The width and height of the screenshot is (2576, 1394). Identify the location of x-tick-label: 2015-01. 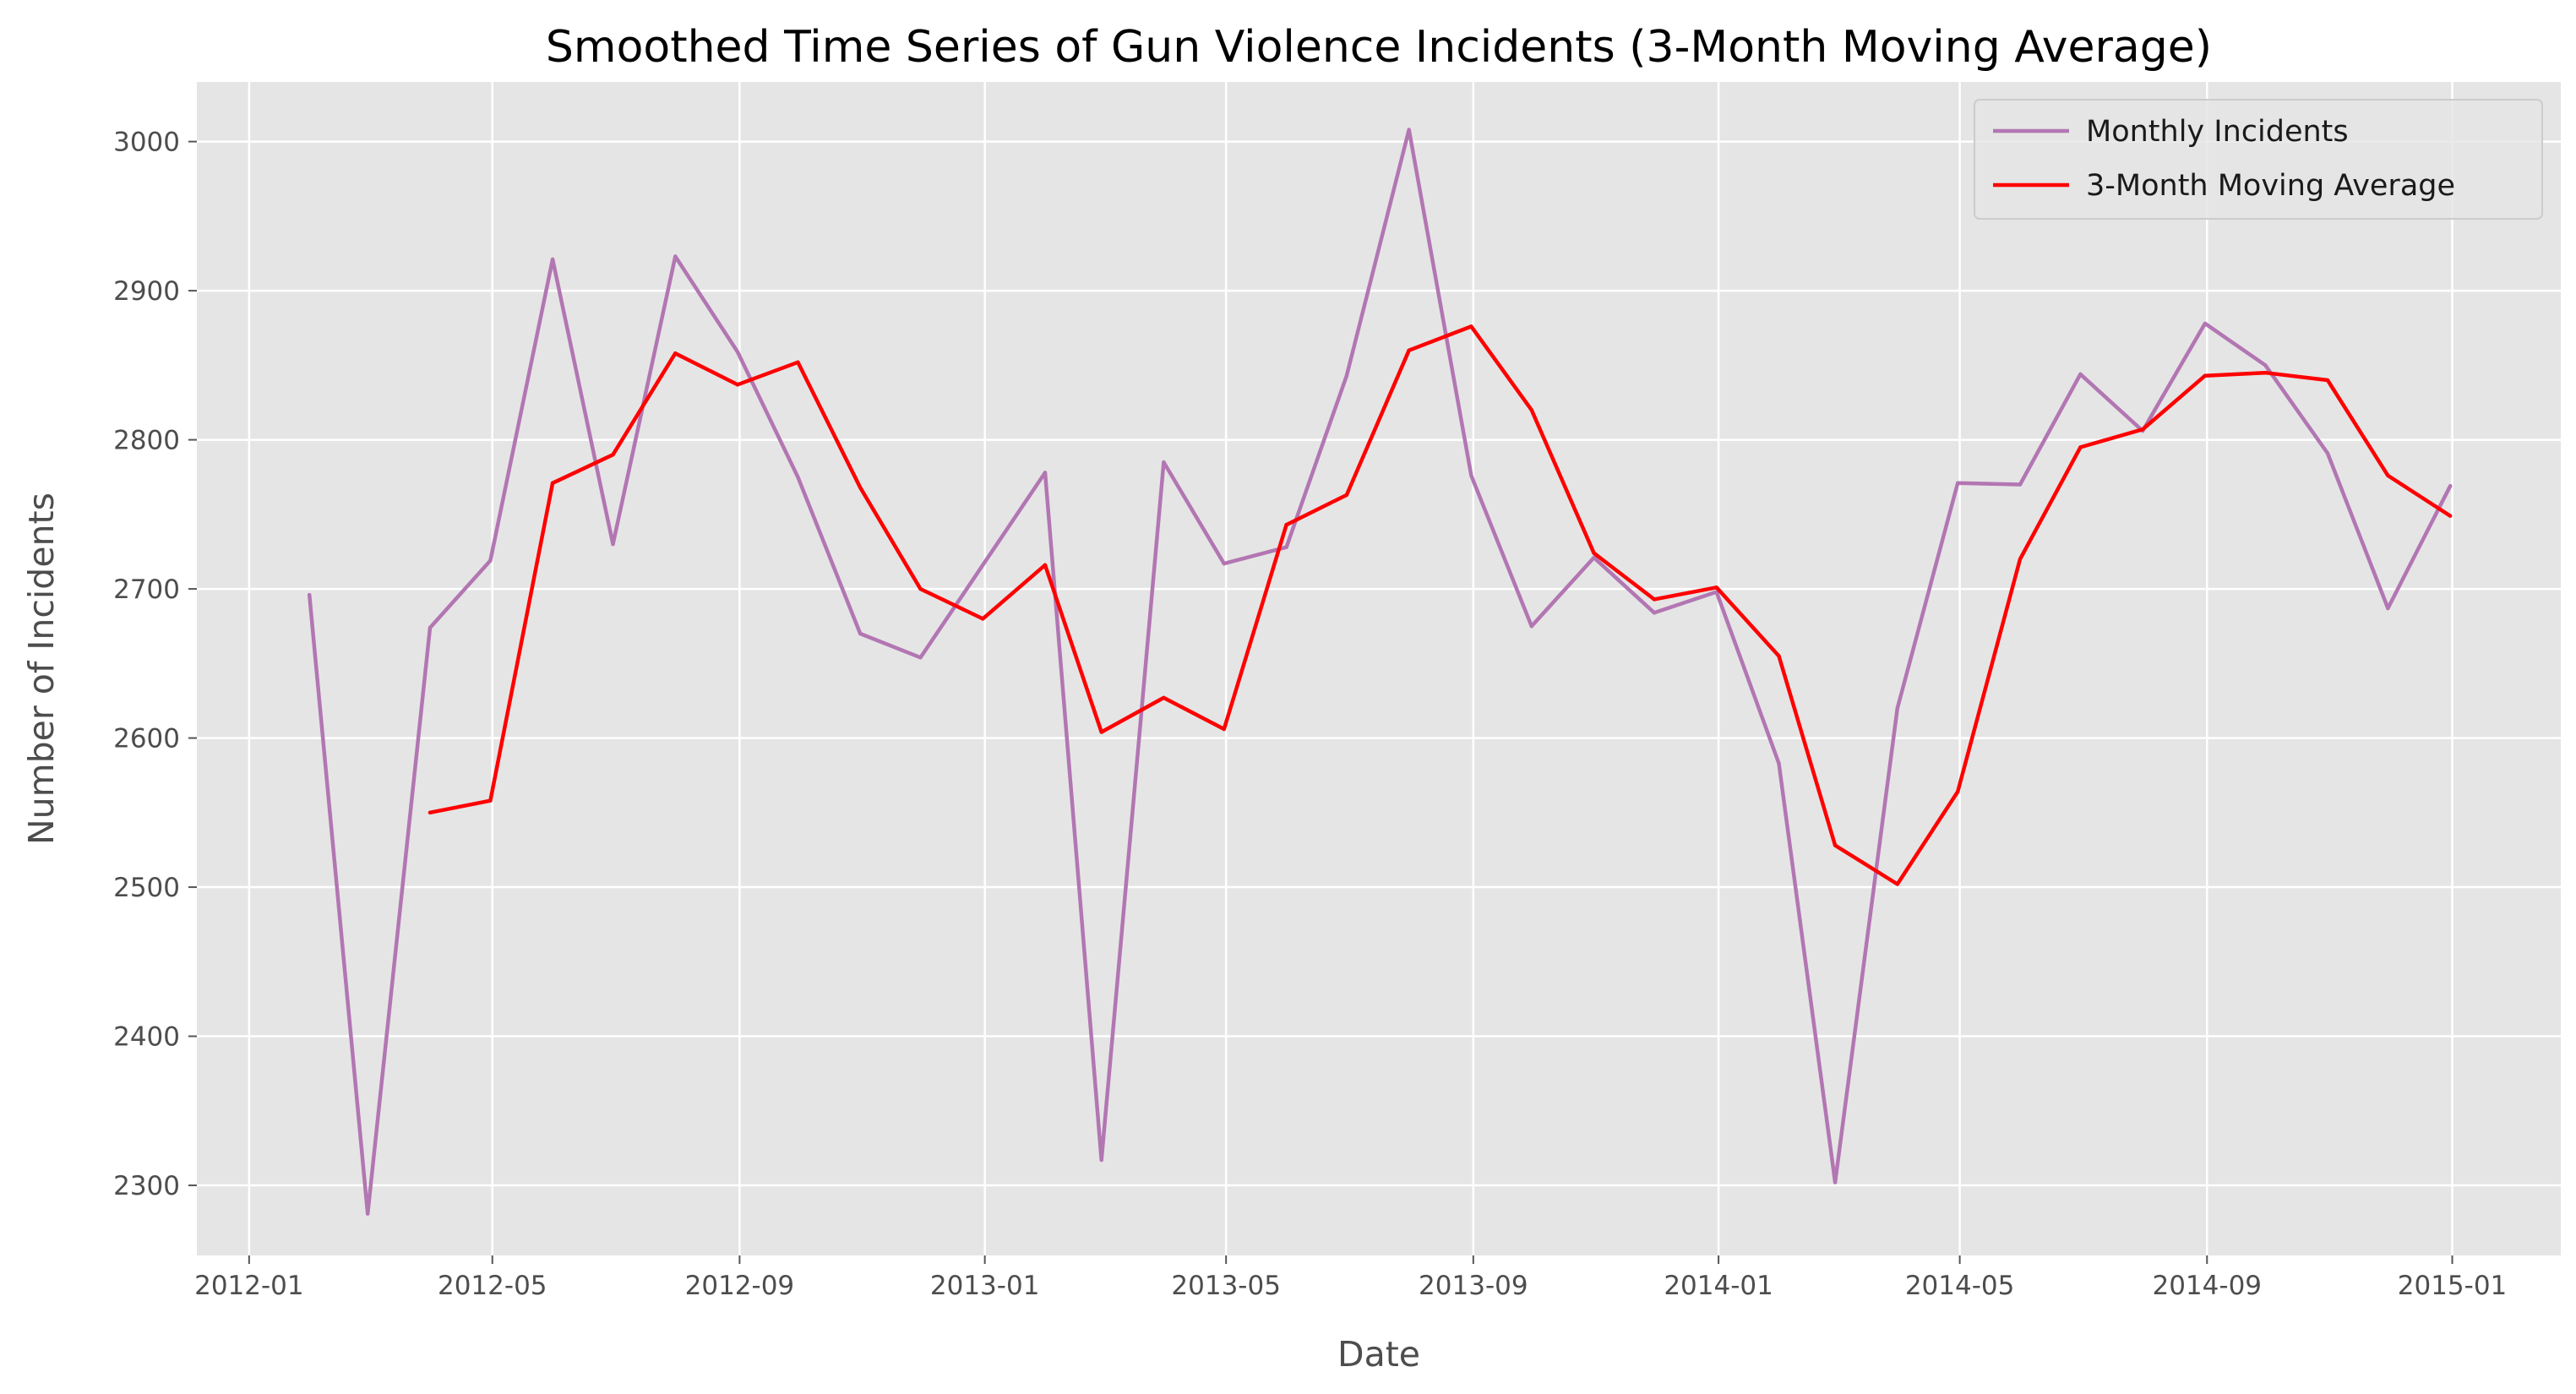
(2453, 1286).